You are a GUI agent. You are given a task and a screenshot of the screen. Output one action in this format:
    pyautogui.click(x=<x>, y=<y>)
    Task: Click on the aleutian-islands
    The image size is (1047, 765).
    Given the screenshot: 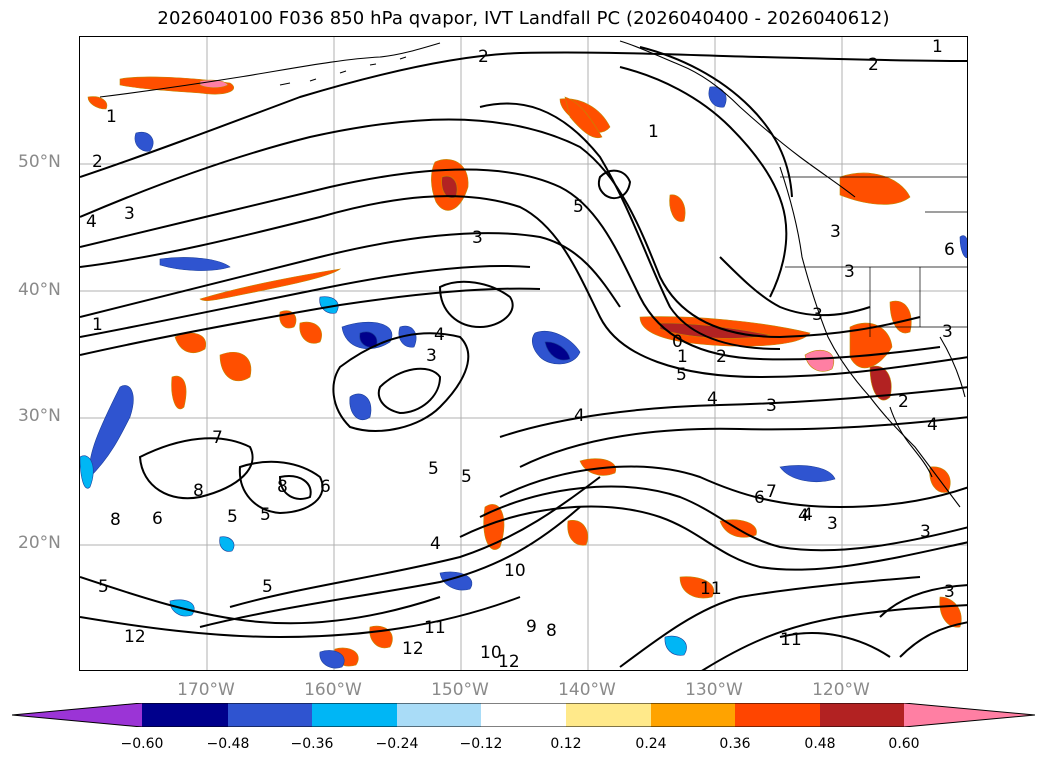 What is the action you would take?
    pyautogui.click(x=343, y=71)
    